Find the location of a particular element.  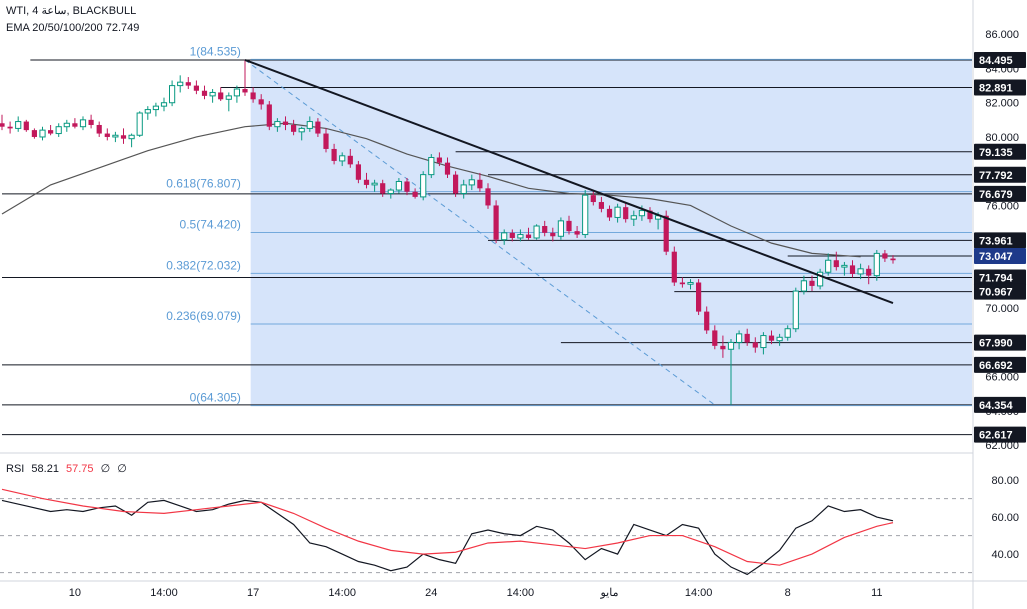

symbol-name: WTI is located at coordinates (16, 11).